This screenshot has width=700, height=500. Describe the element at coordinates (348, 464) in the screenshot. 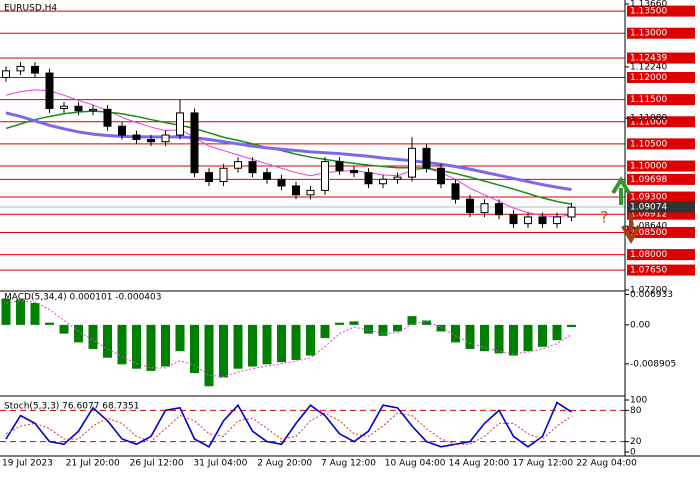

I see `x-tick-label: 7 Aug 12:00` at that location.